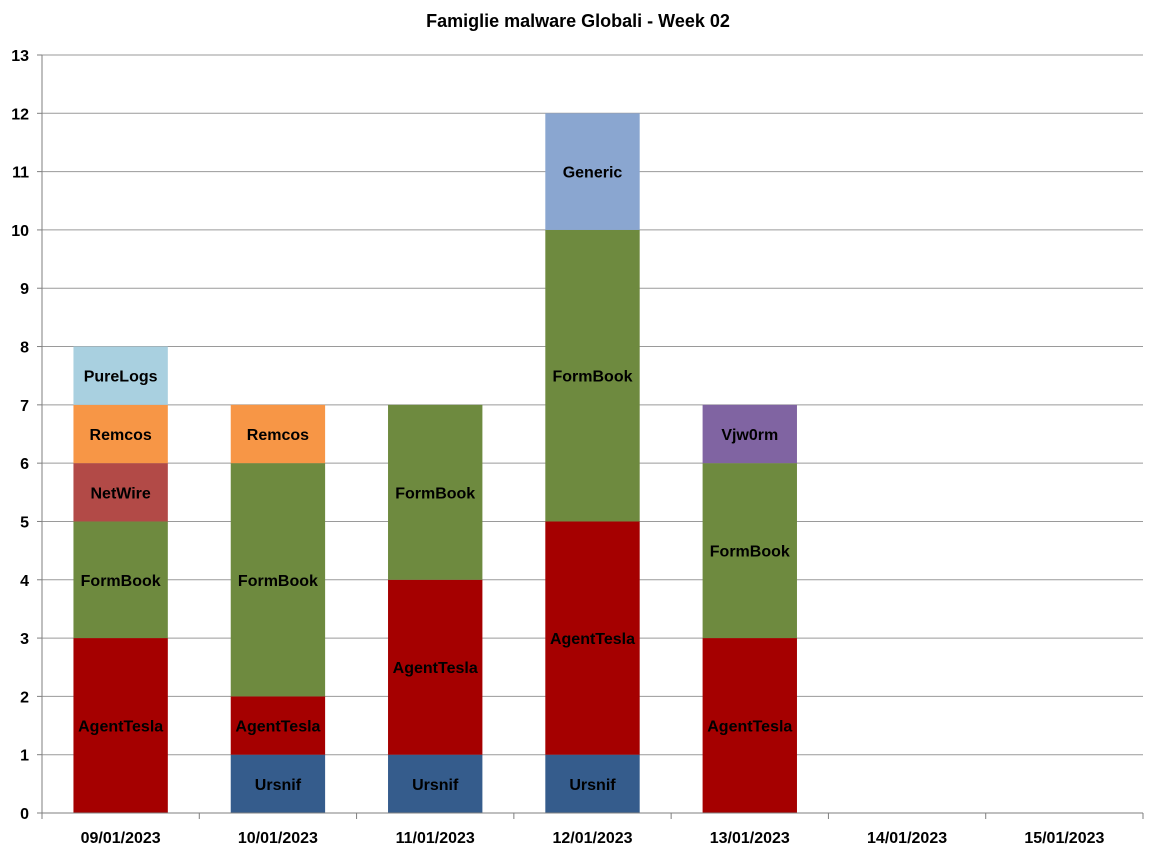 Image resolution: width=1155 pixels, height=853 pixels. What do you see at coordinates (121, 838) in the screenshot?
I see `x-tick-label: 09/01/2023` at bounding box center [121, 838].